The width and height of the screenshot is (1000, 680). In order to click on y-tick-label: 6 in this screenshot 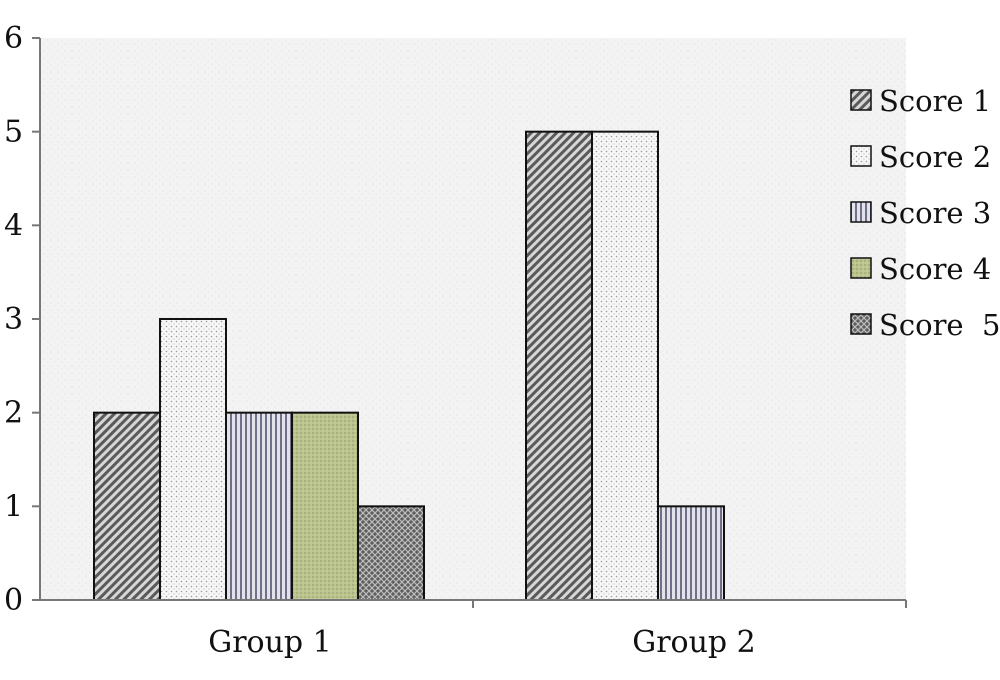, I will do `click(13, 38)`.